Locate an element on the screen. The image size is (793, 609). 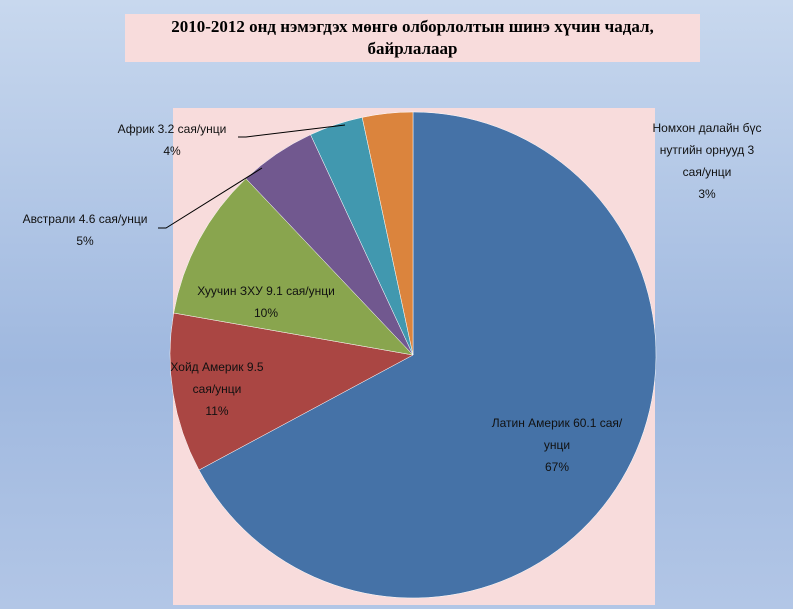
value-label: 4.6 сая/унци is located at coordinates (113, 219).